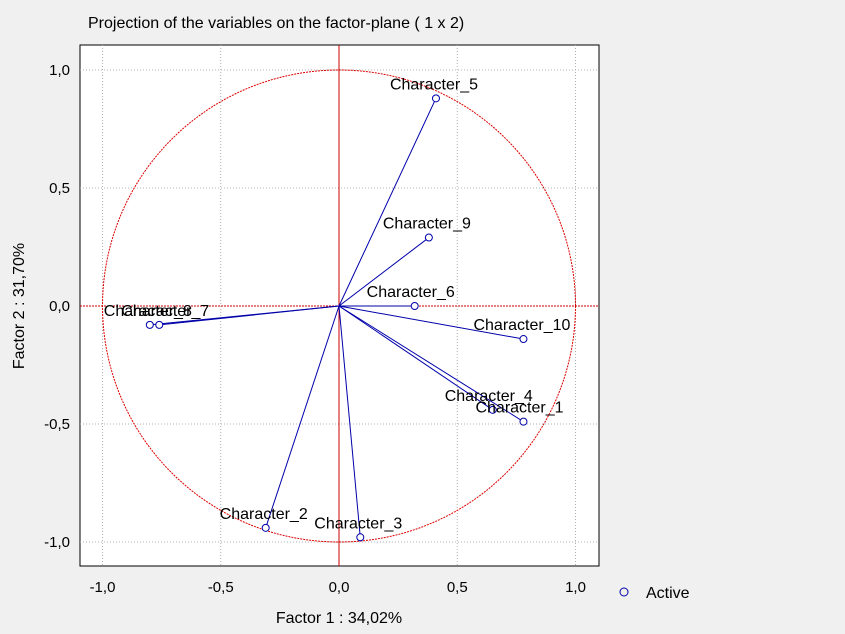 The image size is (845, 634). What do you see at coordinates (221, 587) in the screenshot?
I see `x-tick-label: -0,5` at bounding box center [221, 587].